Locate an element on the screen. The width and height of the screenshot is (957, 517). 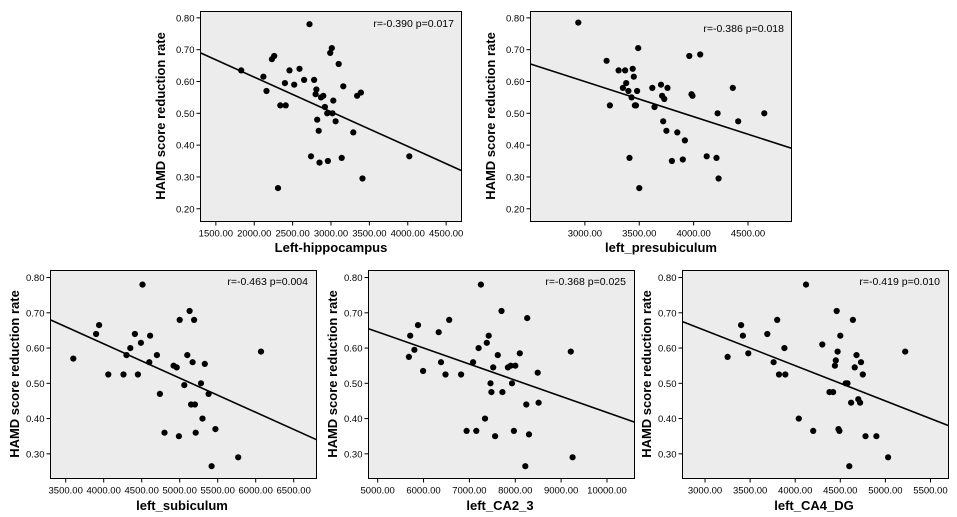
x-tick-label: 6000.00 is located at coordinates (423, 491).